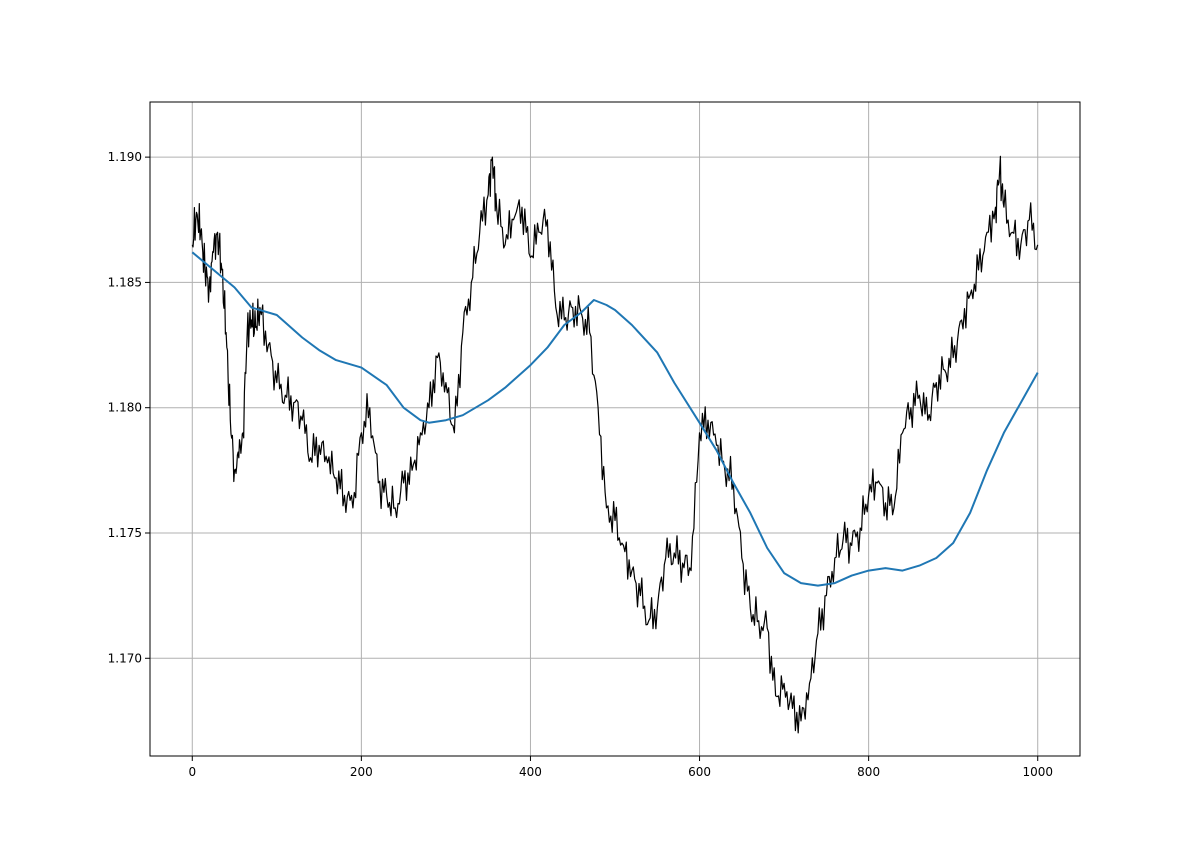 Image resolution: width=1200 pixels, height=850 pixels. Describe the element at coordinates (530, 772) in the screenshot. I see `x-tick-label: 400` at that location.